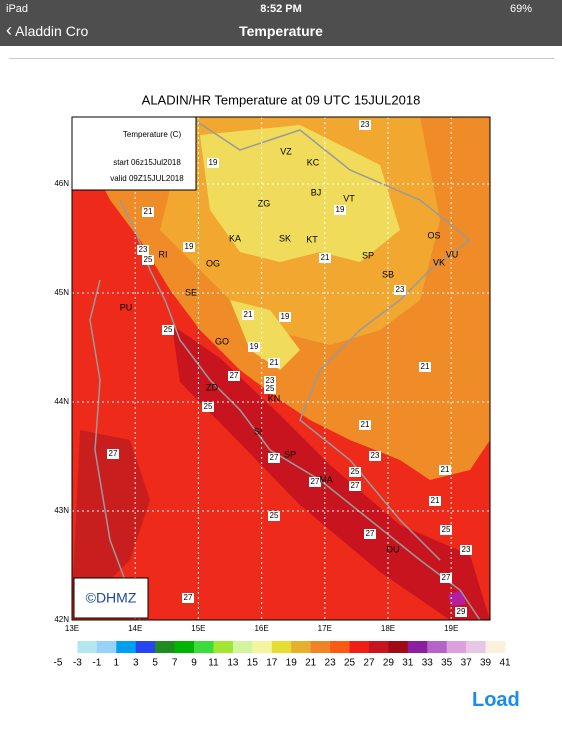 This screenshot has height=750, width=562. I want to click on place-label: KN, so click(274, 398).